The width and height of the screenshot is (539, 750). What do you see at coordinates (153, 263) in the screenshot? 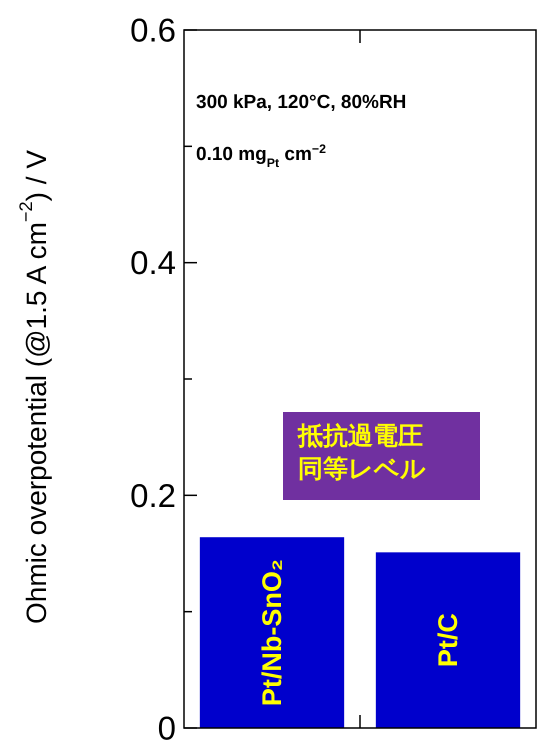
I see `y-tick-label: 0.4` at bounding box center [153, 263].